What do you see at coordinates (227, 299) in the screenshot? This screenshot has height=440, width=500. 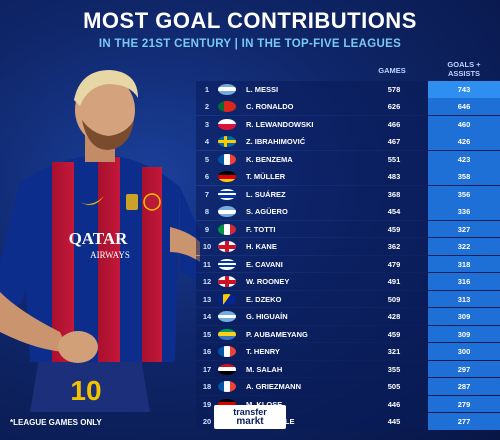 I see `bosnia-flag-icon` at bounding box center [227, 299].